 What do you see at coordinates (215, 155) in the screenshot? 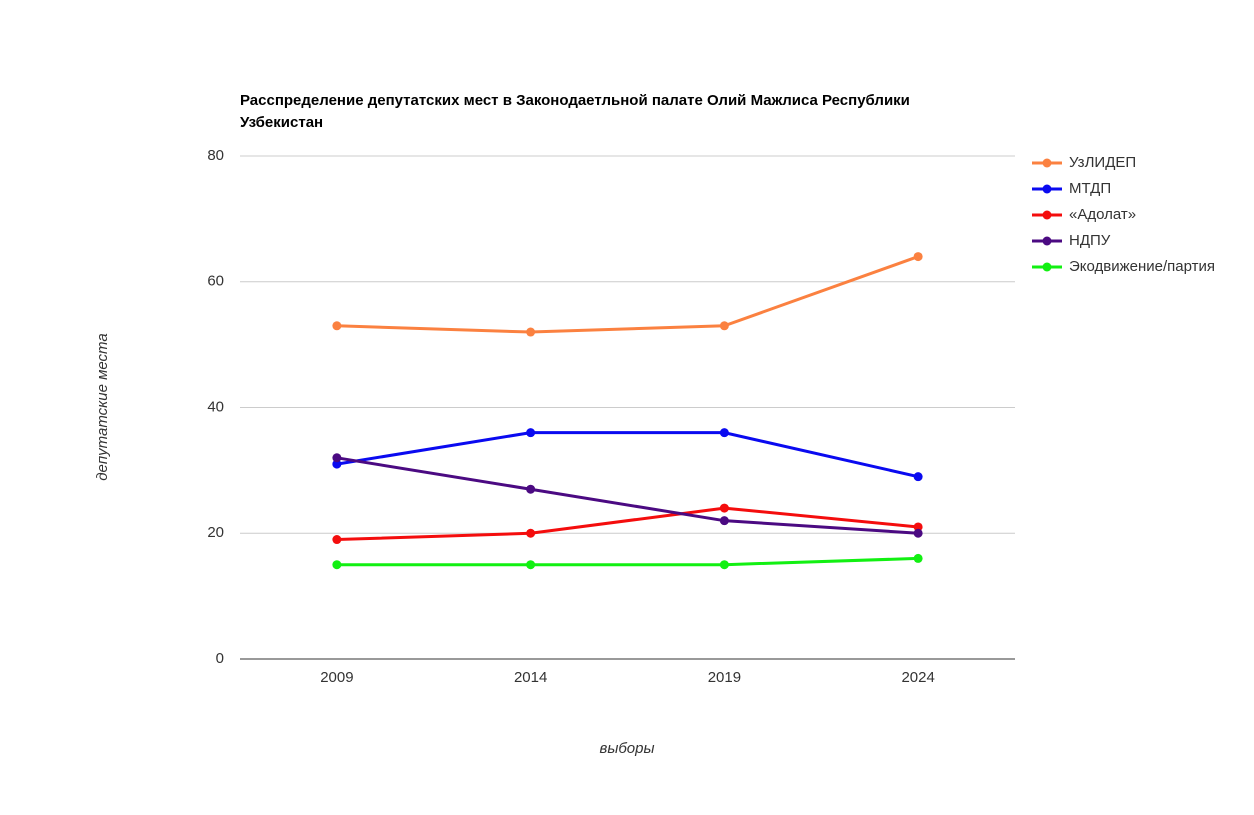
I see `y-tick-label: 80` at bounding box center [215, 155].